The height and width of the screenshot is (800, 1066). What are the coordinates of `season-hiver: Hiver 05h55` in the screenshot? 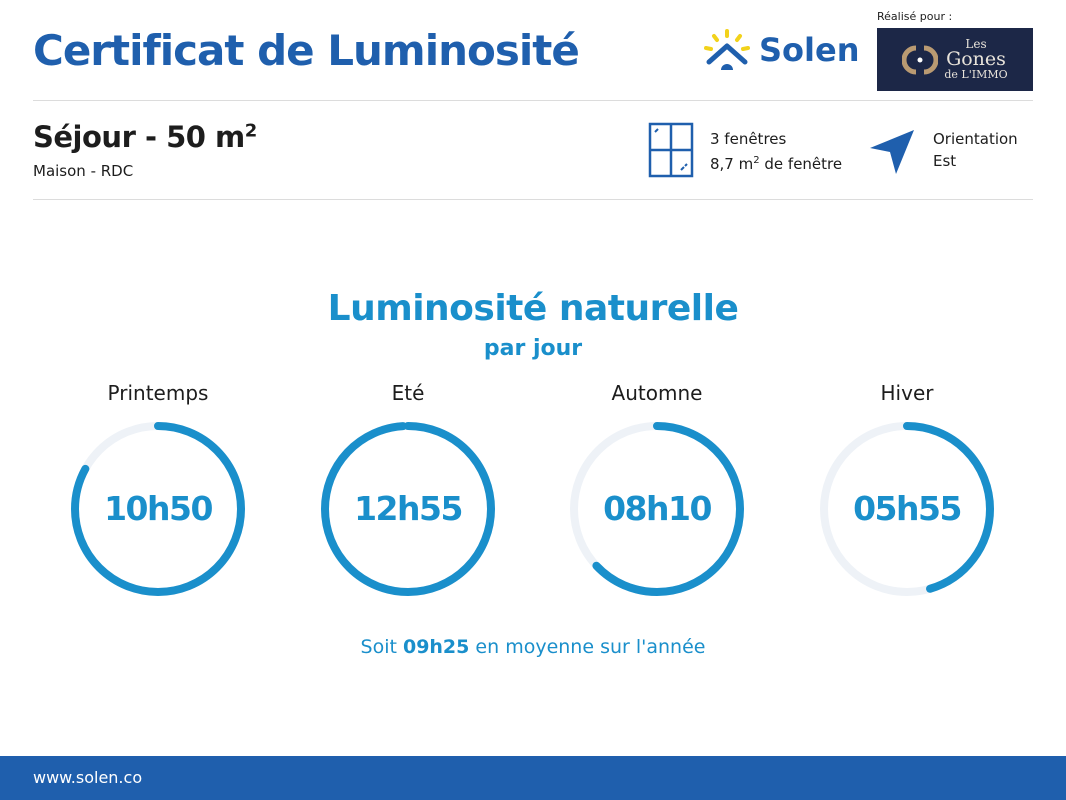 It's located at (907, 490).